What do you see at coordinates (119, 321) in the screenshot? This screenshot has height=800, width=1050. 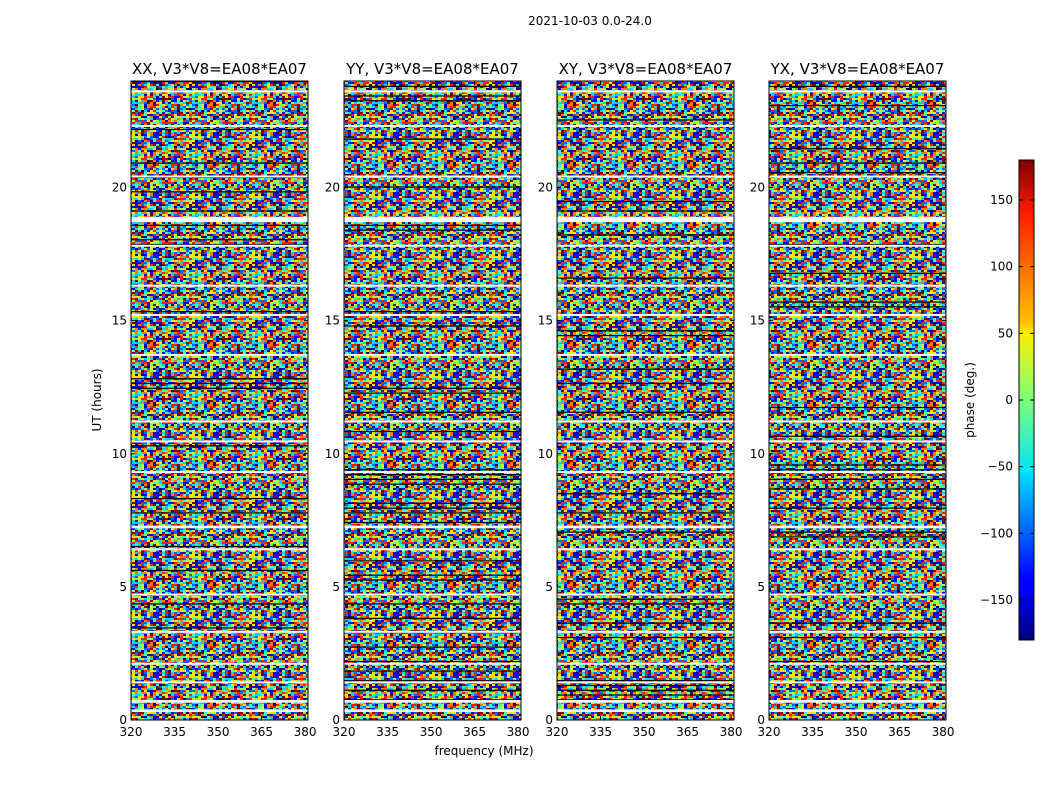 I see `y-tick-label: 15` at bounding box center [119, 321].